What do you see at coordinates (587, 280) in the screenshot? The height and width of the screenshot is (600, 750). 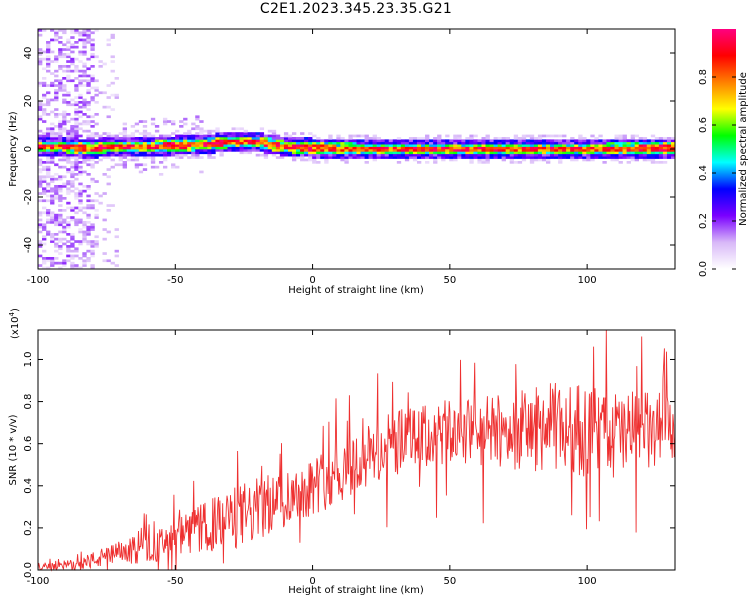 I see `spectrogram-x-tick-label: 100` at bounding box center [587, 280].